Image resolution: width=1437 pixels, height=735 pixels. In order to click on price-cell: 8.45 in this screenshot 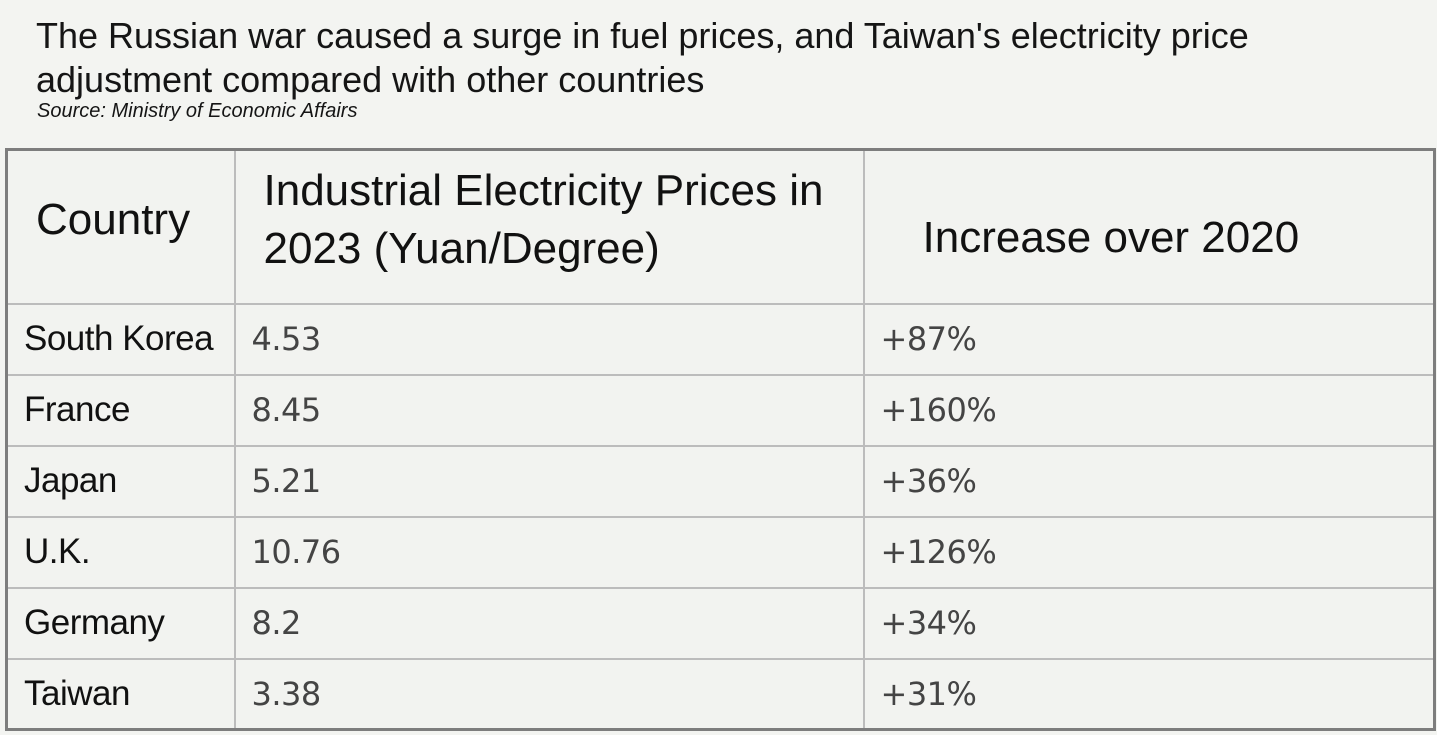, I will do `click(549, 410)`.